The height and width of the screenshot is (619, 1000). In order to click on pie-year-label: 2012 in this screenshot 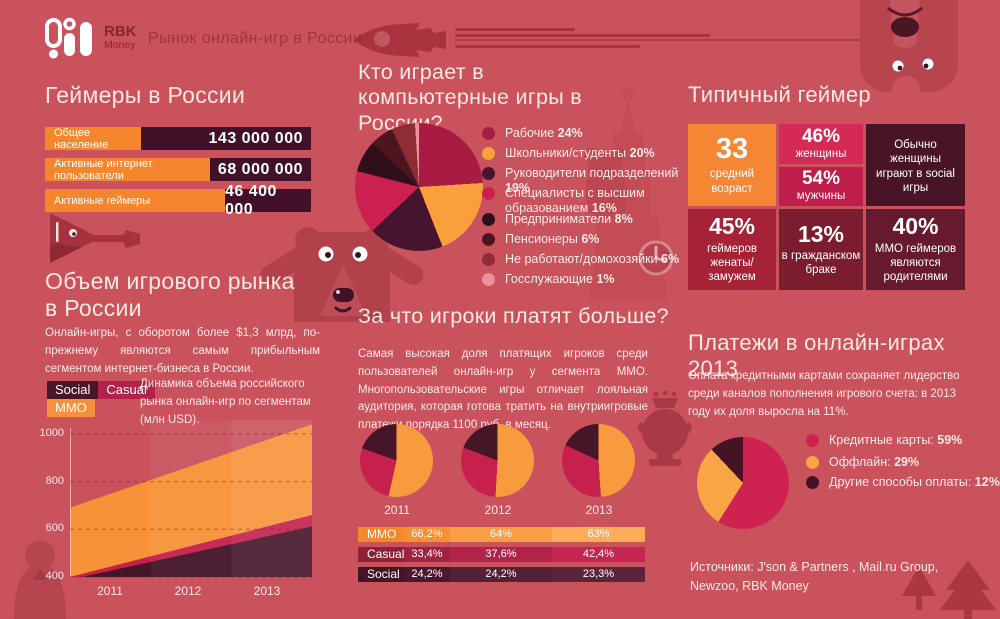, I will do `click(498, 510)`.